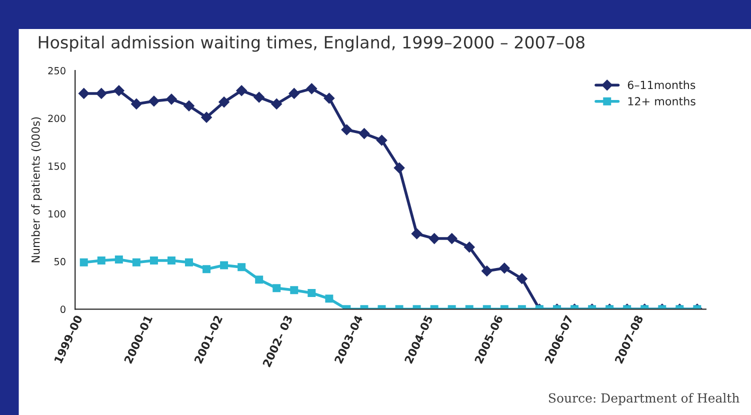 This screenshot has width=751, height=415. What do you see at coordinates (63, 310) in the screenshot?
I see `y-tick-label: 0` at bounding box center [63, 310].